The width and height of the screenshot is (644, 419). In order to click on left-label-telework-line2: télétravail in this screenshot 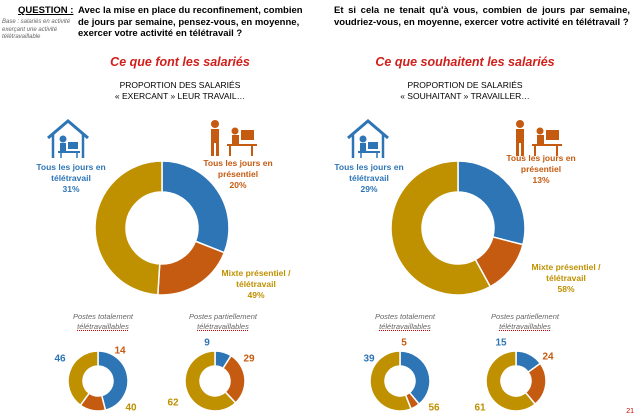, I will do `click(71, 178)`.